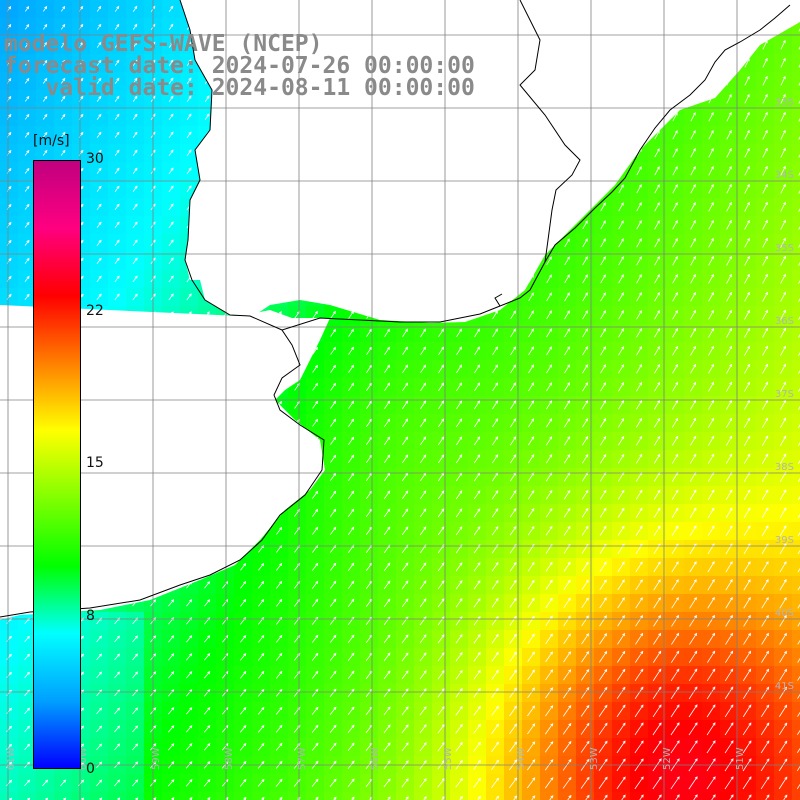 Image resolution: width=800 pixels, height=800 pixels. What do you see at coordinates (239, 88) in the screenshot?
I see `valid-date: valid date: 2024-08-11 00:00:00` at bounding box center [239, 88].